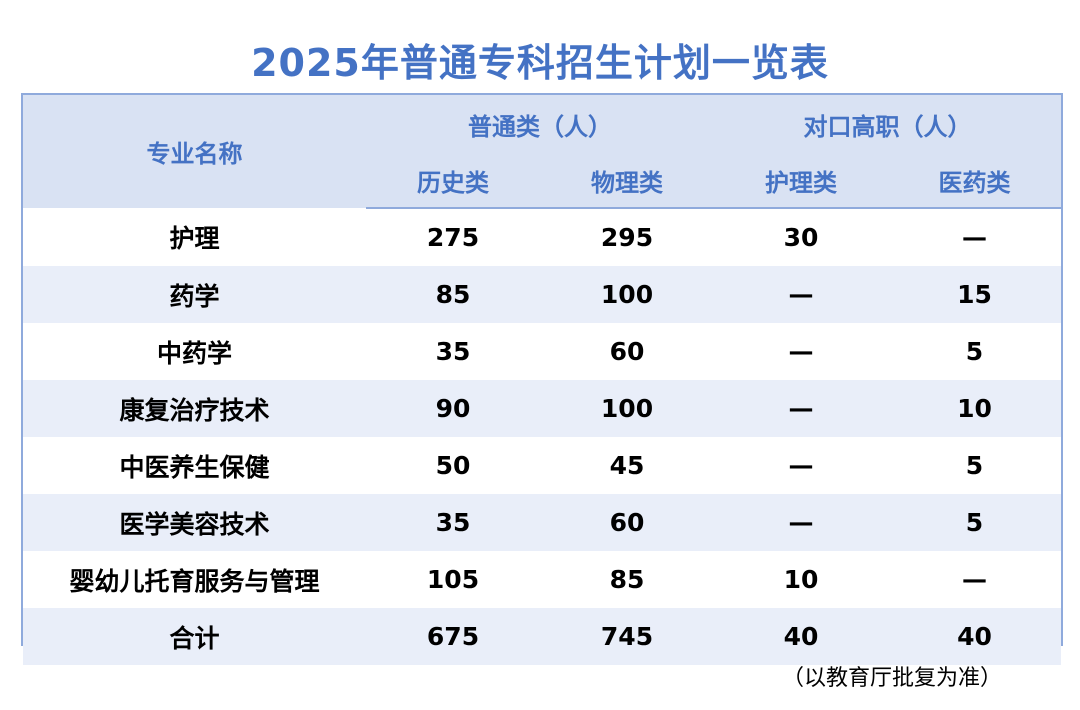 This screenshot has width=1080, height=710. I want to click on header-physics: 物理类, so click(627, 181).